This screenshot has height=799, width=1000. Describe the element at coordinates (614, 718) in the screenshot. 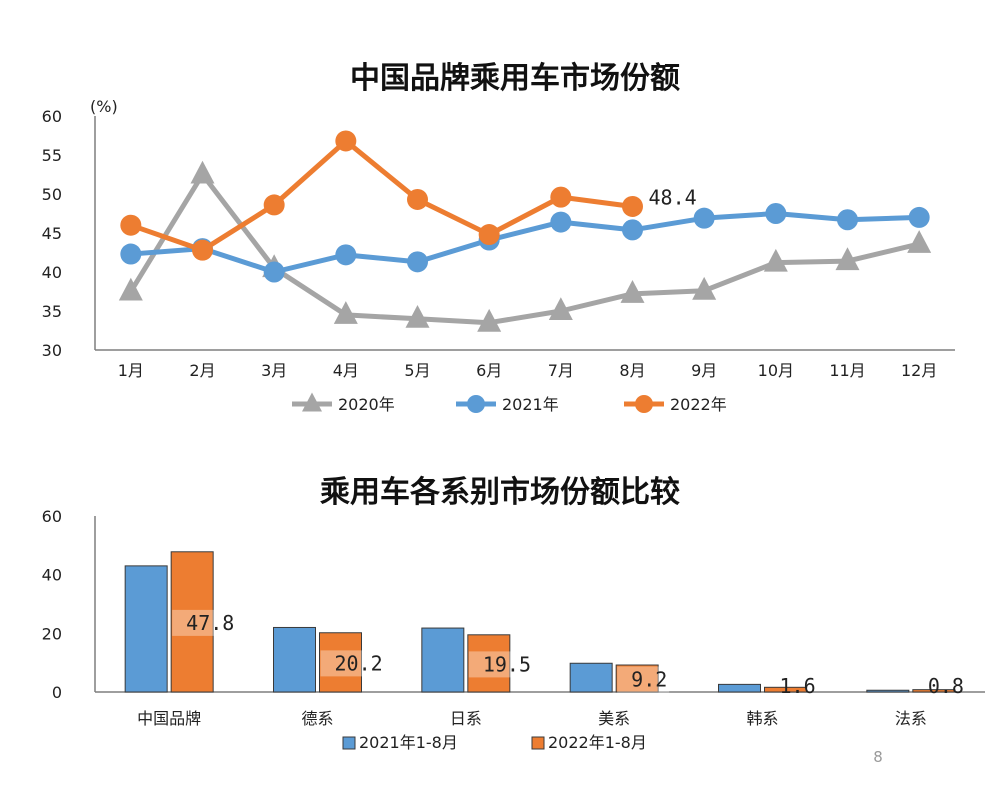

I see `bar-x-tick-label: 美系` at that location.